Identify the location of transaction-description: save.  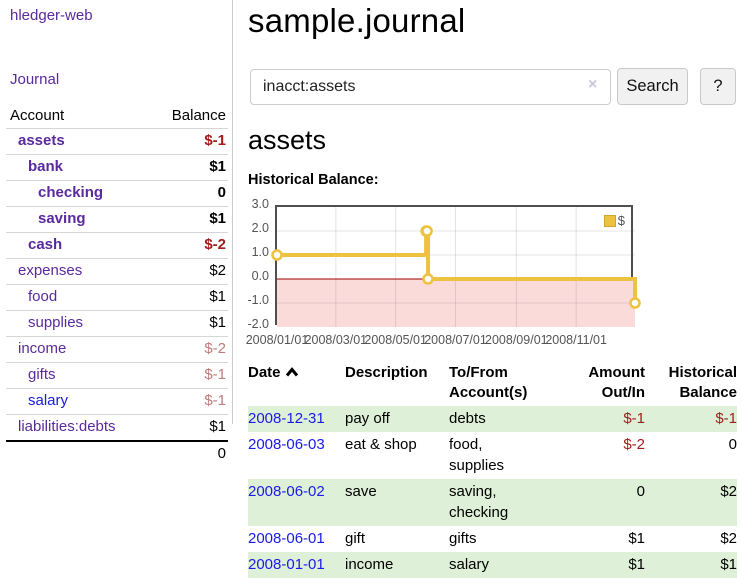
(397, 502).